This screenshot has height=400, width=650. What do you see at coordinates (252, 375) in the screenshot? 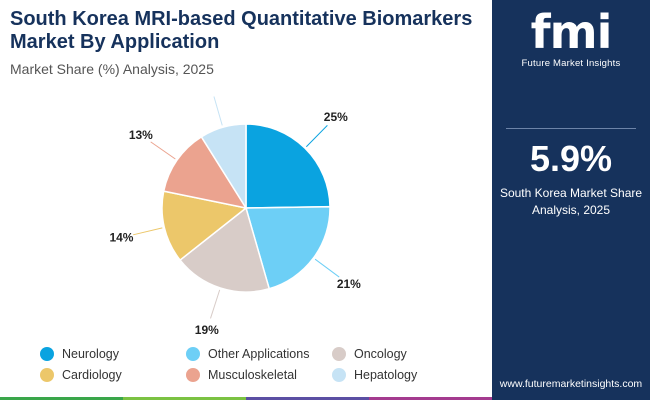
I see `legend-label: Musculoskeletal` at bounding box center [252, 375].